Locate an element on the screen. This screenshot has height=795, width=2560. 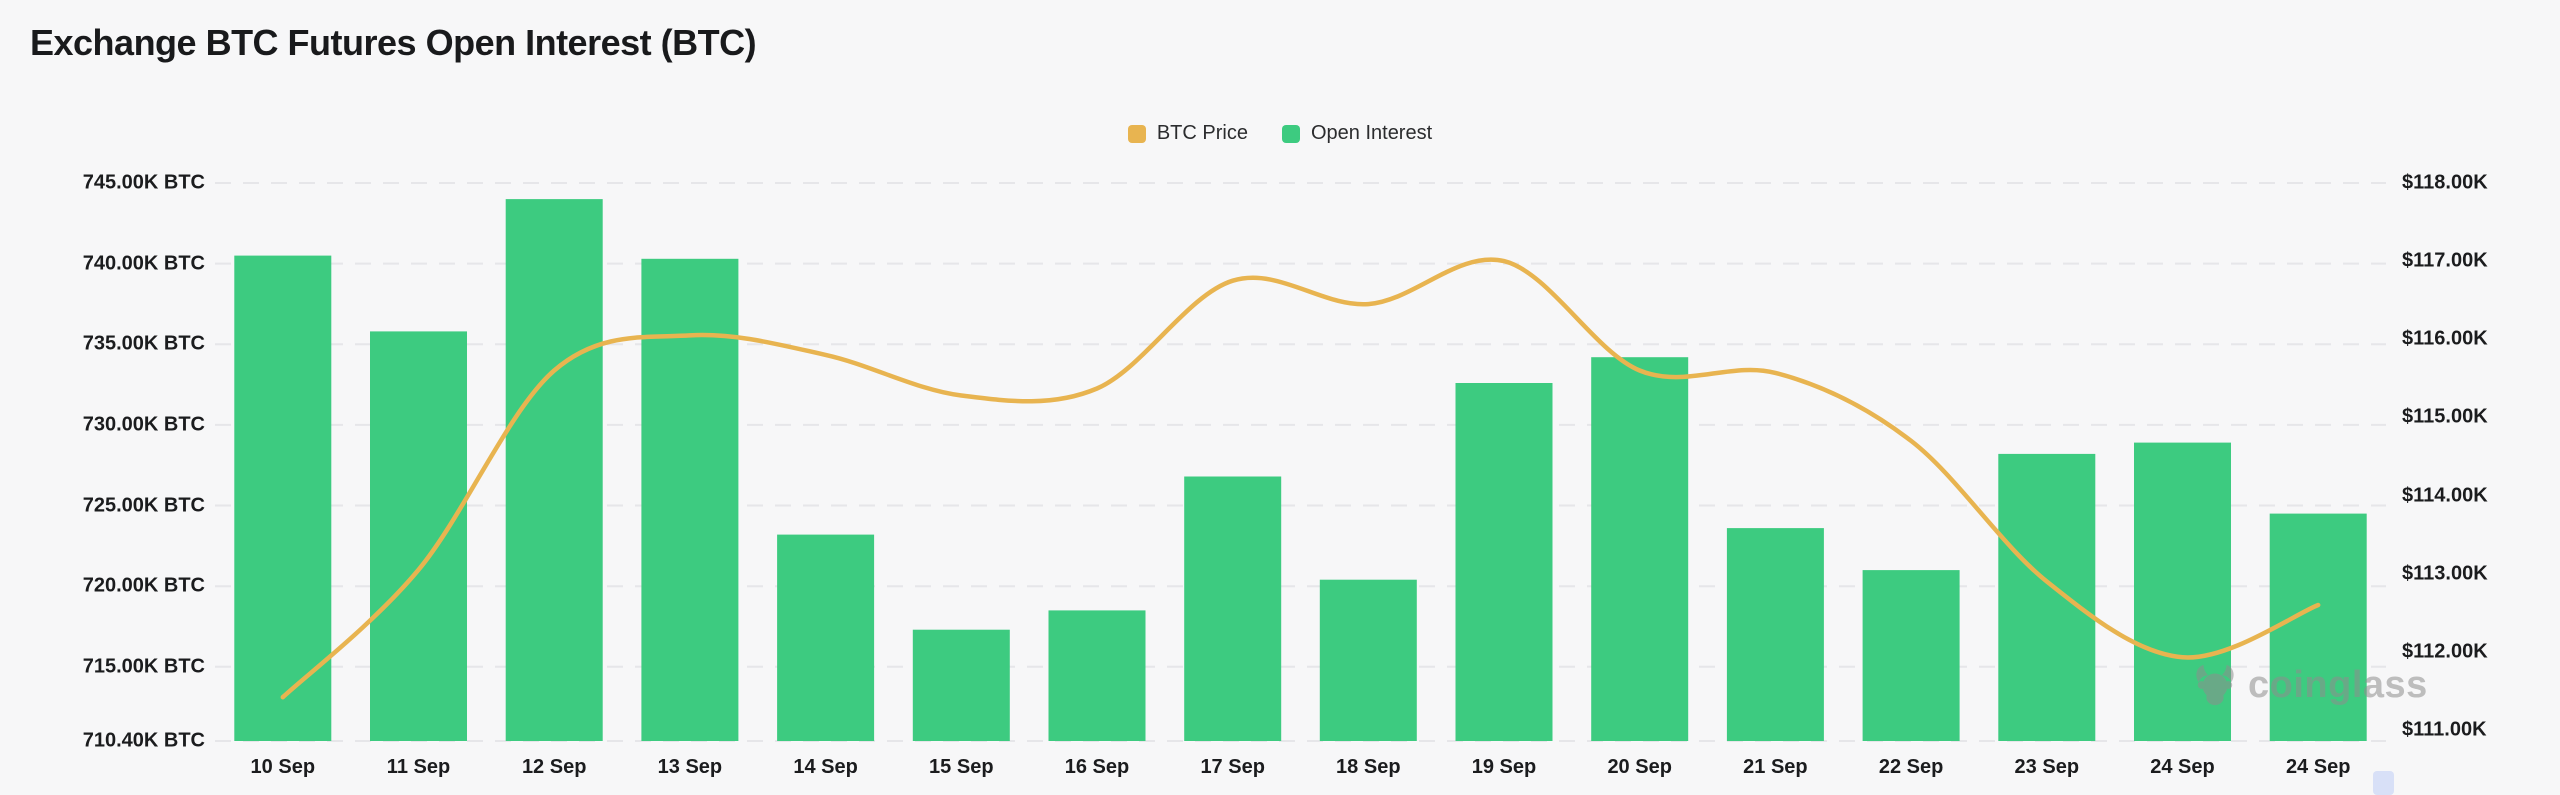
x-axis-tick-label: 17 Sep is located at coordinates (1232, 767).